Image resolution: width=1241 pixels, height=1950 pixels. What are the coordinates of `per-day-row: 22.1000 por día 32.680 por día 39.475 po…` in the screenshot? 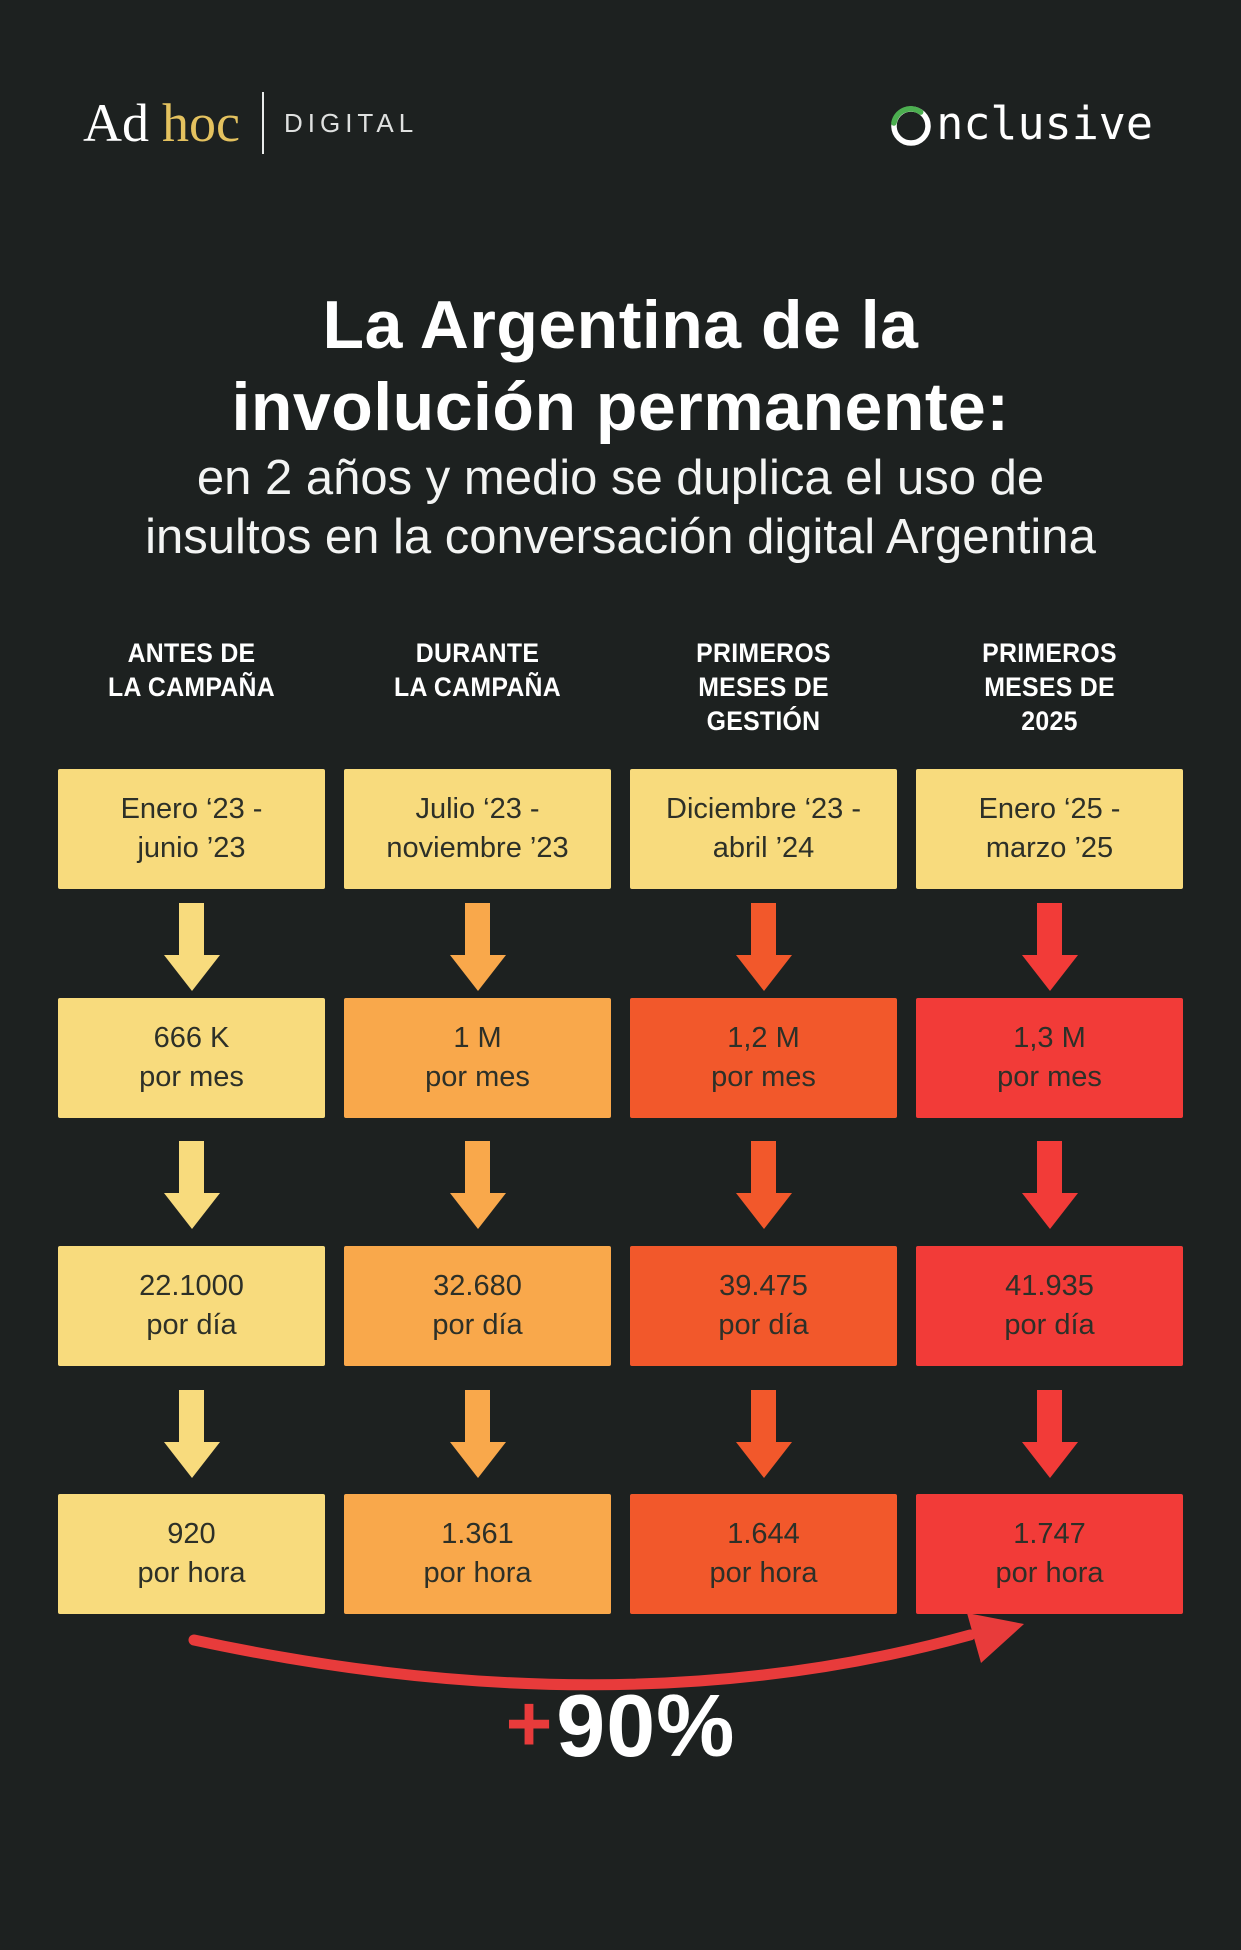 It's located at (620, 1306).